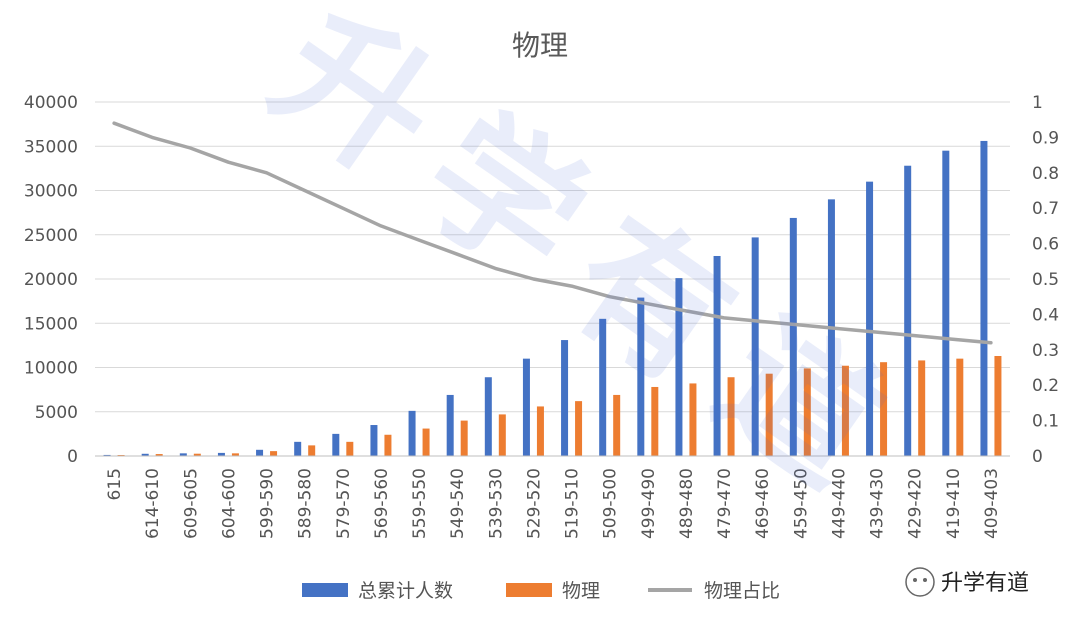 The height and width of the screenshot is (630, 1080). What do you see at coordinates (56, 413) in the screenshot?
I see `left-axis-tick-label: 5000` at bounding box center [56, 413].